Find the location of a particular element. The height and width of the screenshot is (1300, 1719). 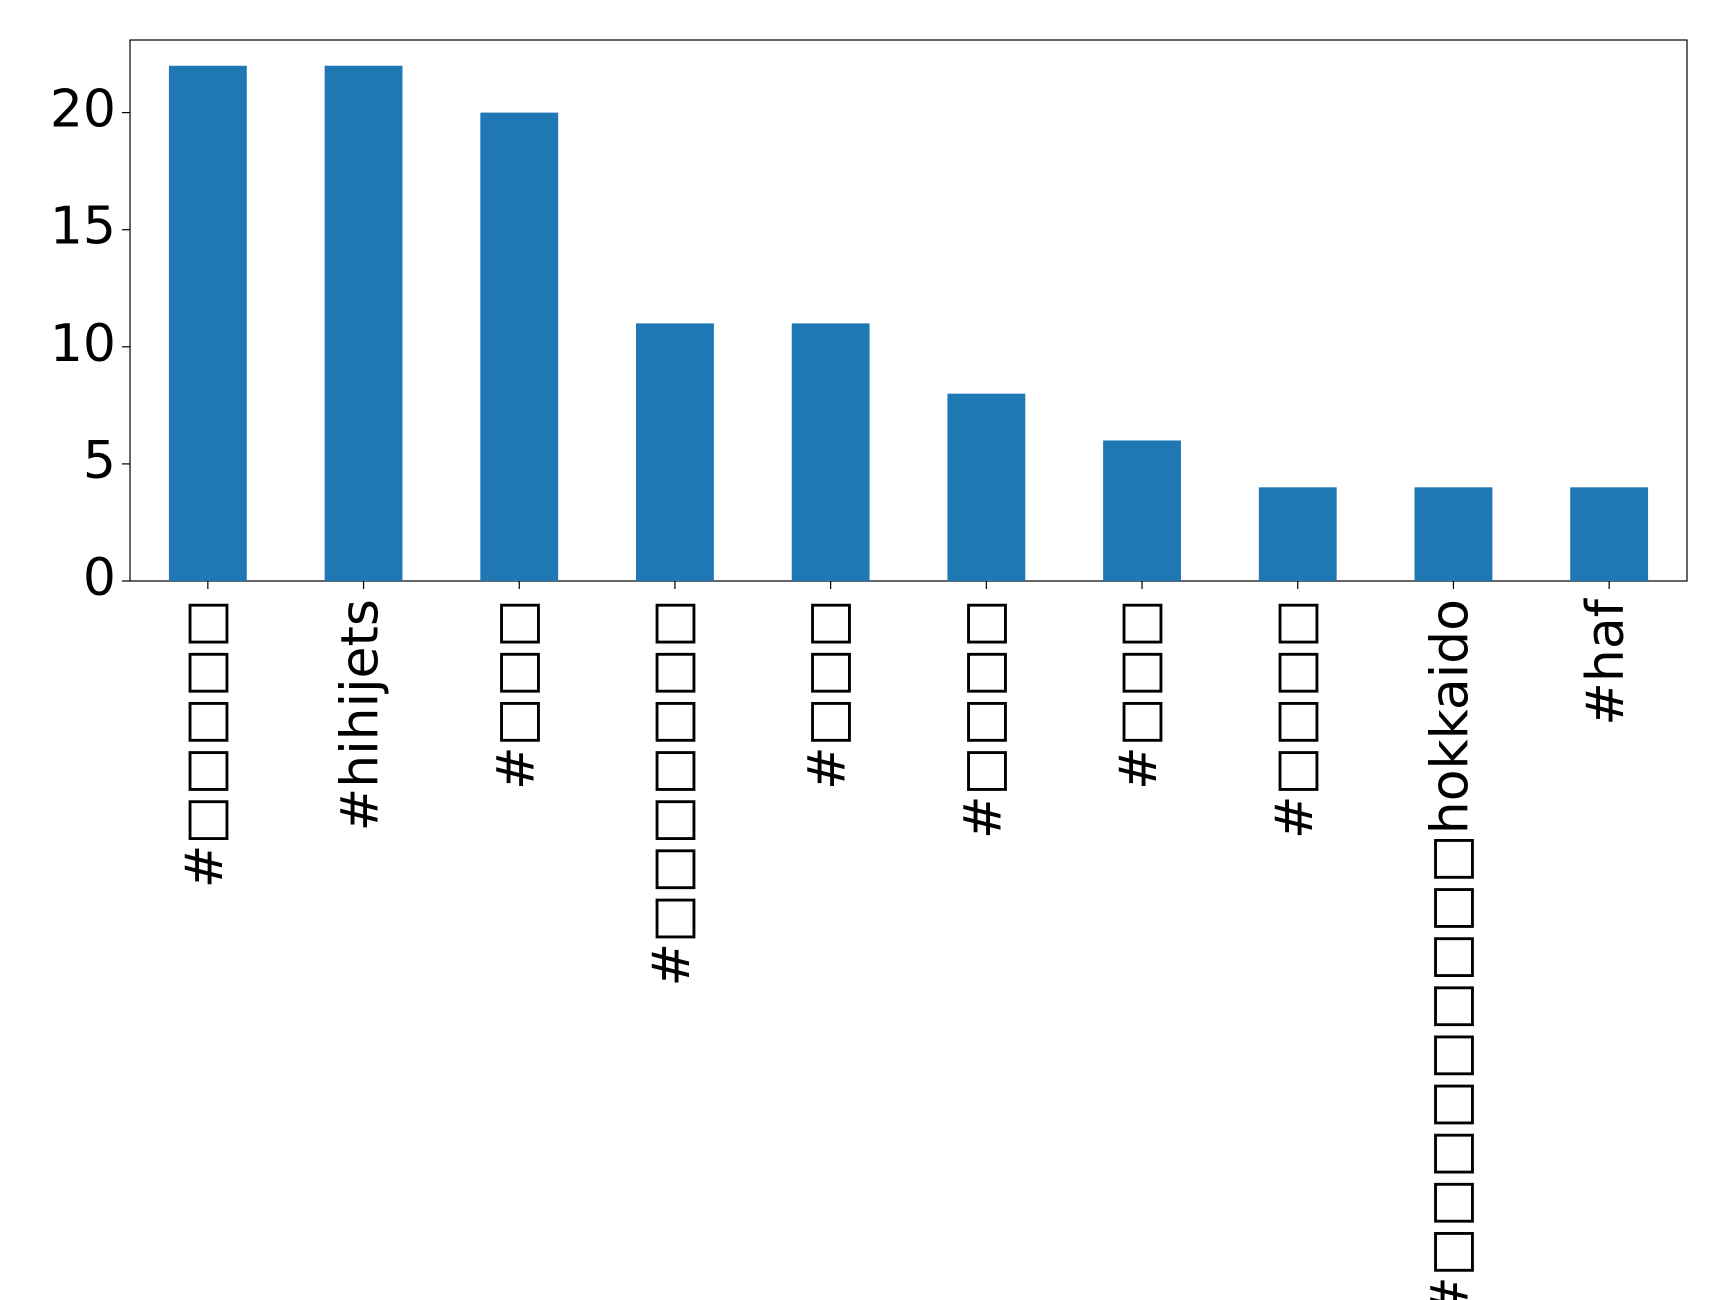

y-tick-label: 15 is located at coordinates (83, 227).